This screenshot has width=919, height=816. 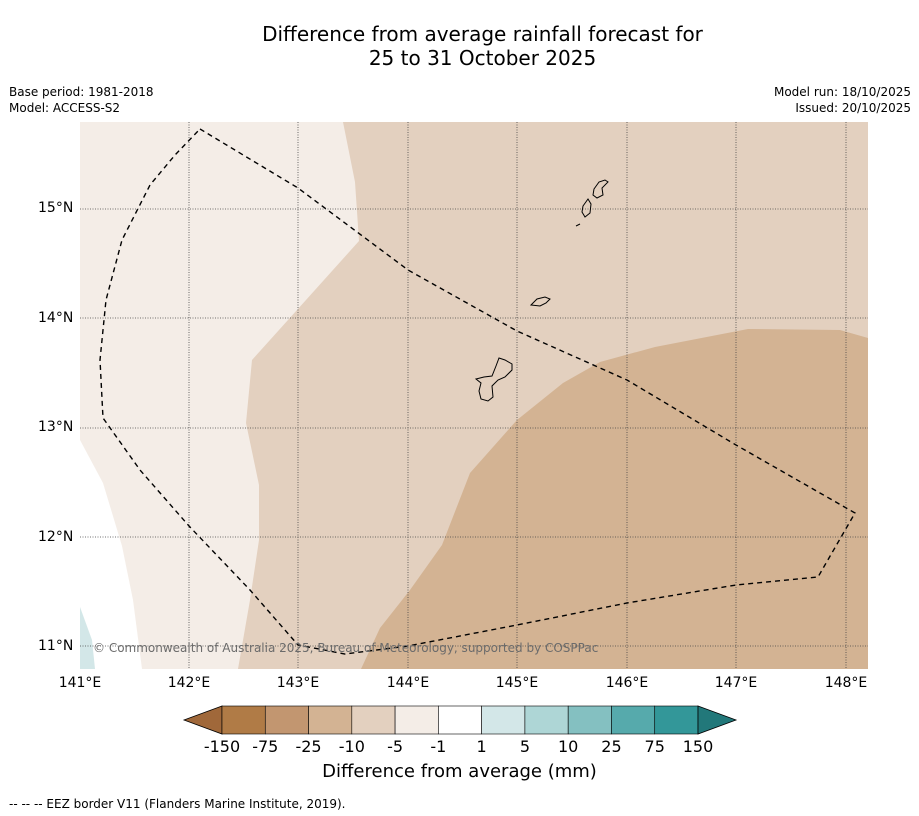 What do you see at coordinates (81, 100) in the screenshot?
I see `meta-left: Base period: 1981-2018 Model: ACCESS-S2` at bounding box center [81, 100].